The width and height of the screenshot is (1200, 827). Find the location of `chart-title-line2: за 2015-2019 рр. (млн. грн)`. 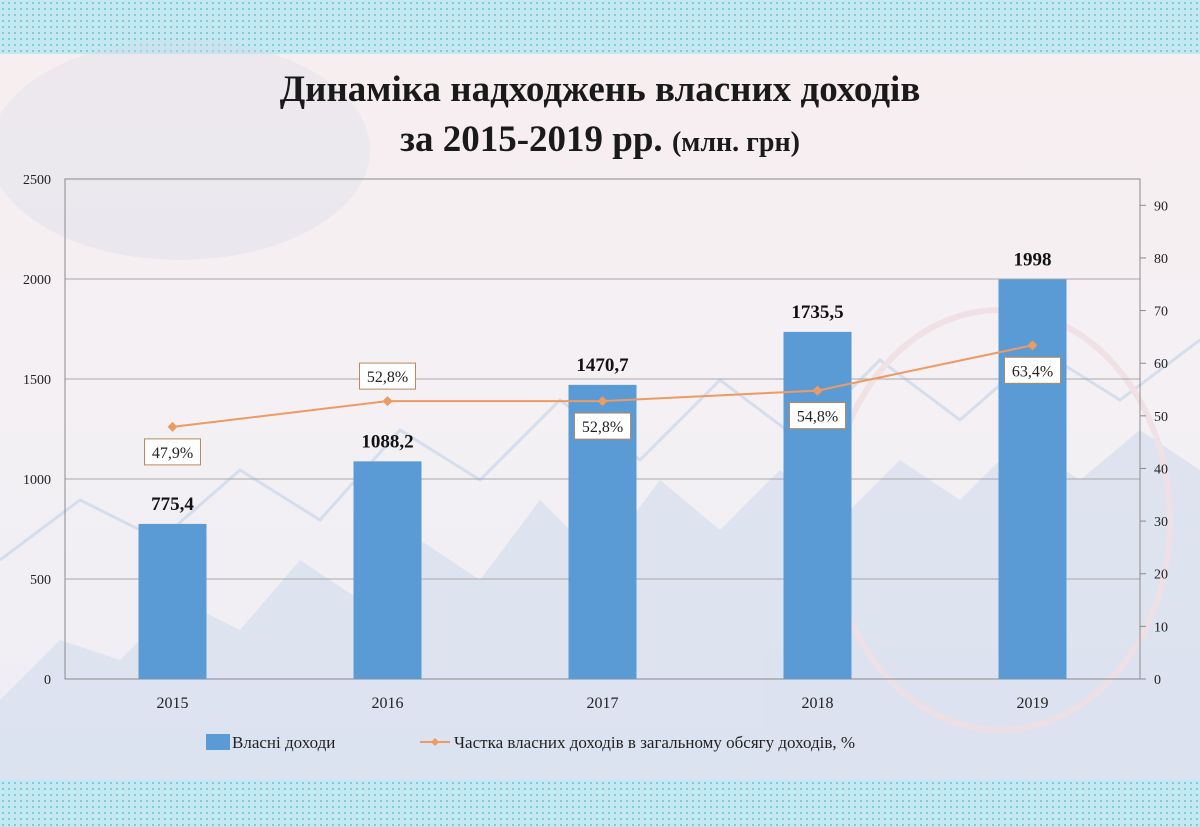

chart-title-line2: за 2015-2019 рр. (млн. грн) is located at coordinates (600, 139).